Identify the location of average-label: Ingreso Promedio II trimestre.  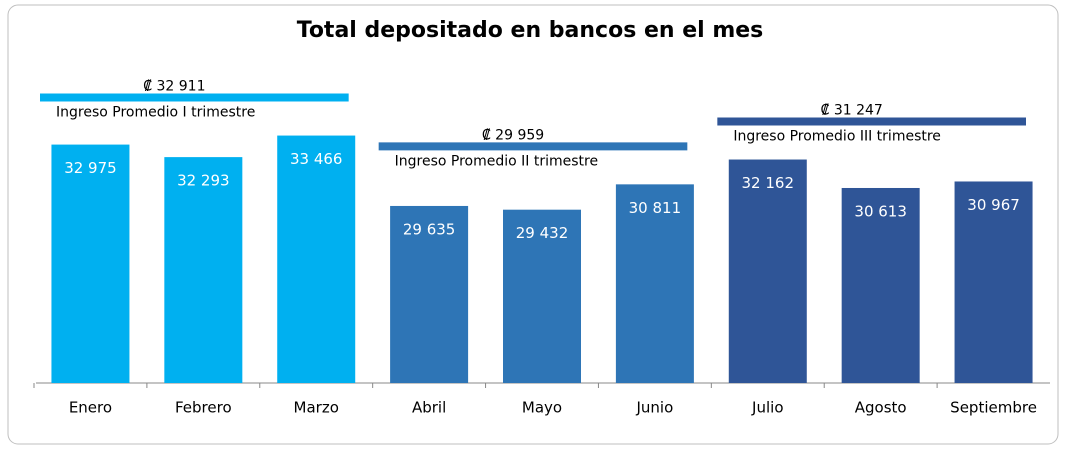
(496, 161).